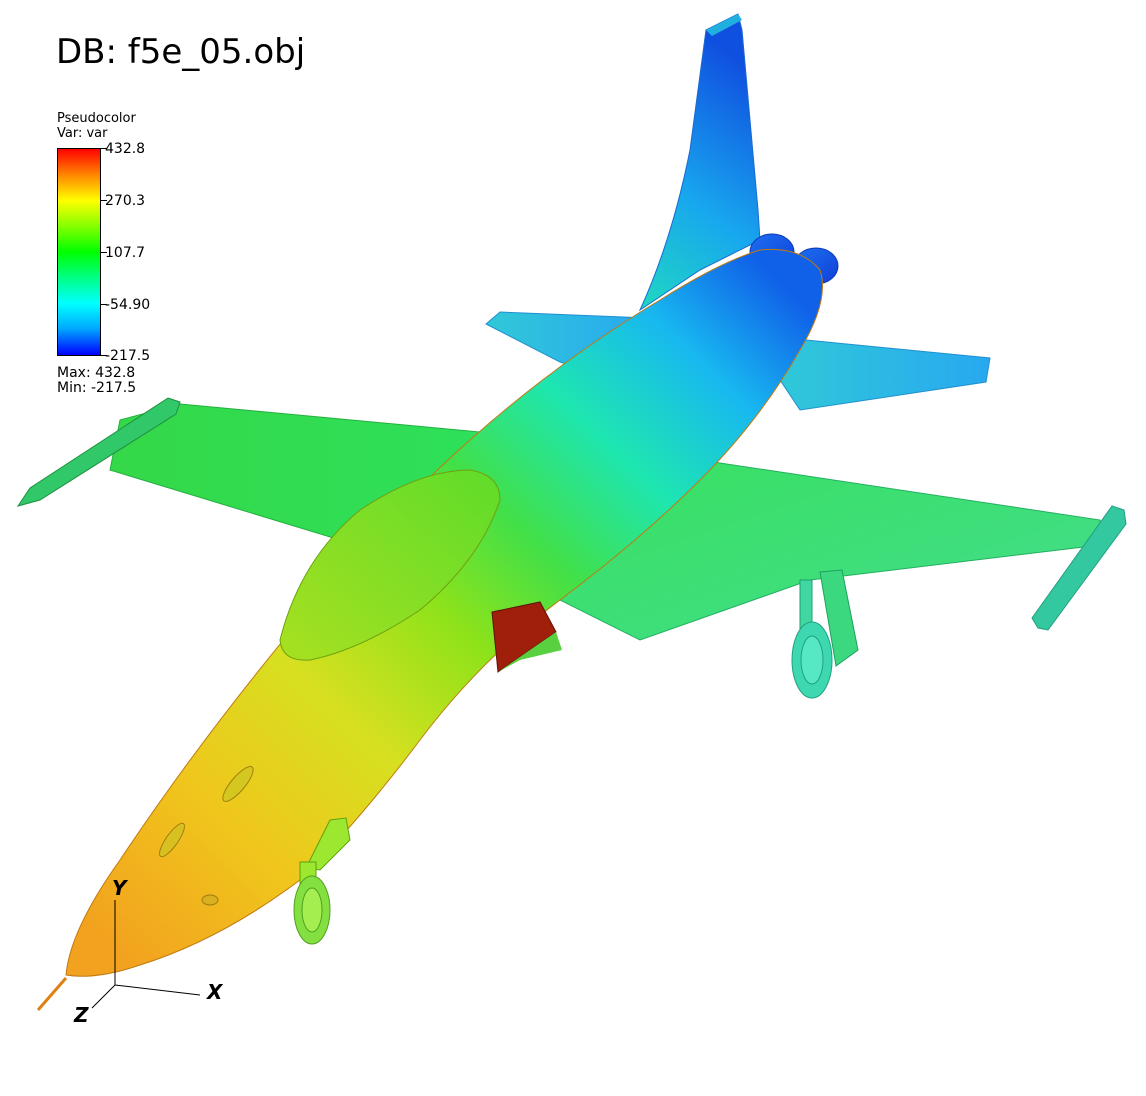 The image size is (1146, 1096). Describe the element at coordinates (97, 388) in the screenshot. I see `legend-min-value: Min: -217.5` at that location.